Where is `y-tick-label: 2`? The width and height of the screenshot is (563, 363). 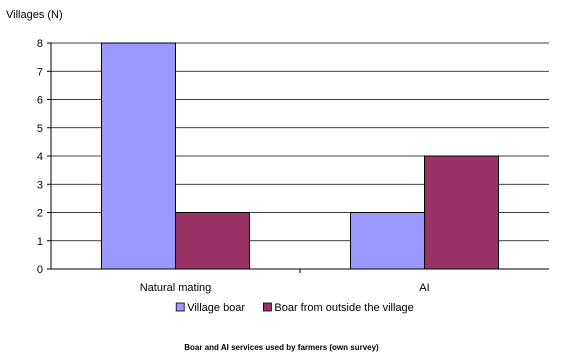
y-tick-label: 2 is located at coordinates (40, 214).